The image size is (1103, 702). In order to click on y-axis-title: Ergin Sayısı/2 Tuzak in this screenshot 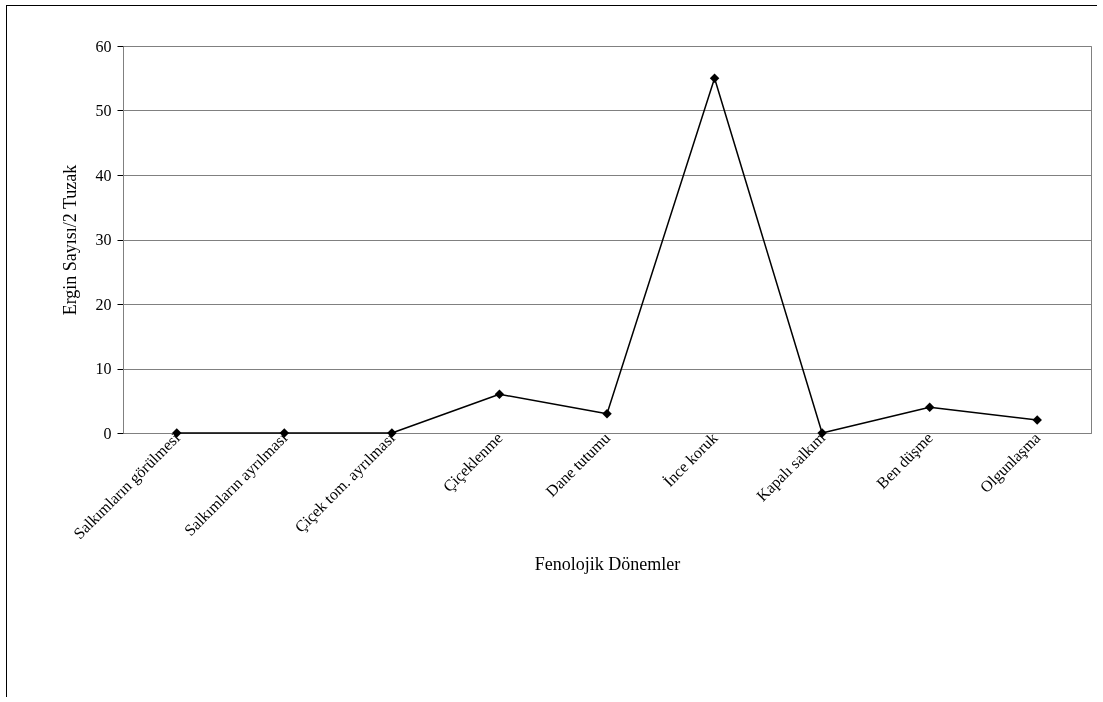, I will do `click(69, 240)`.